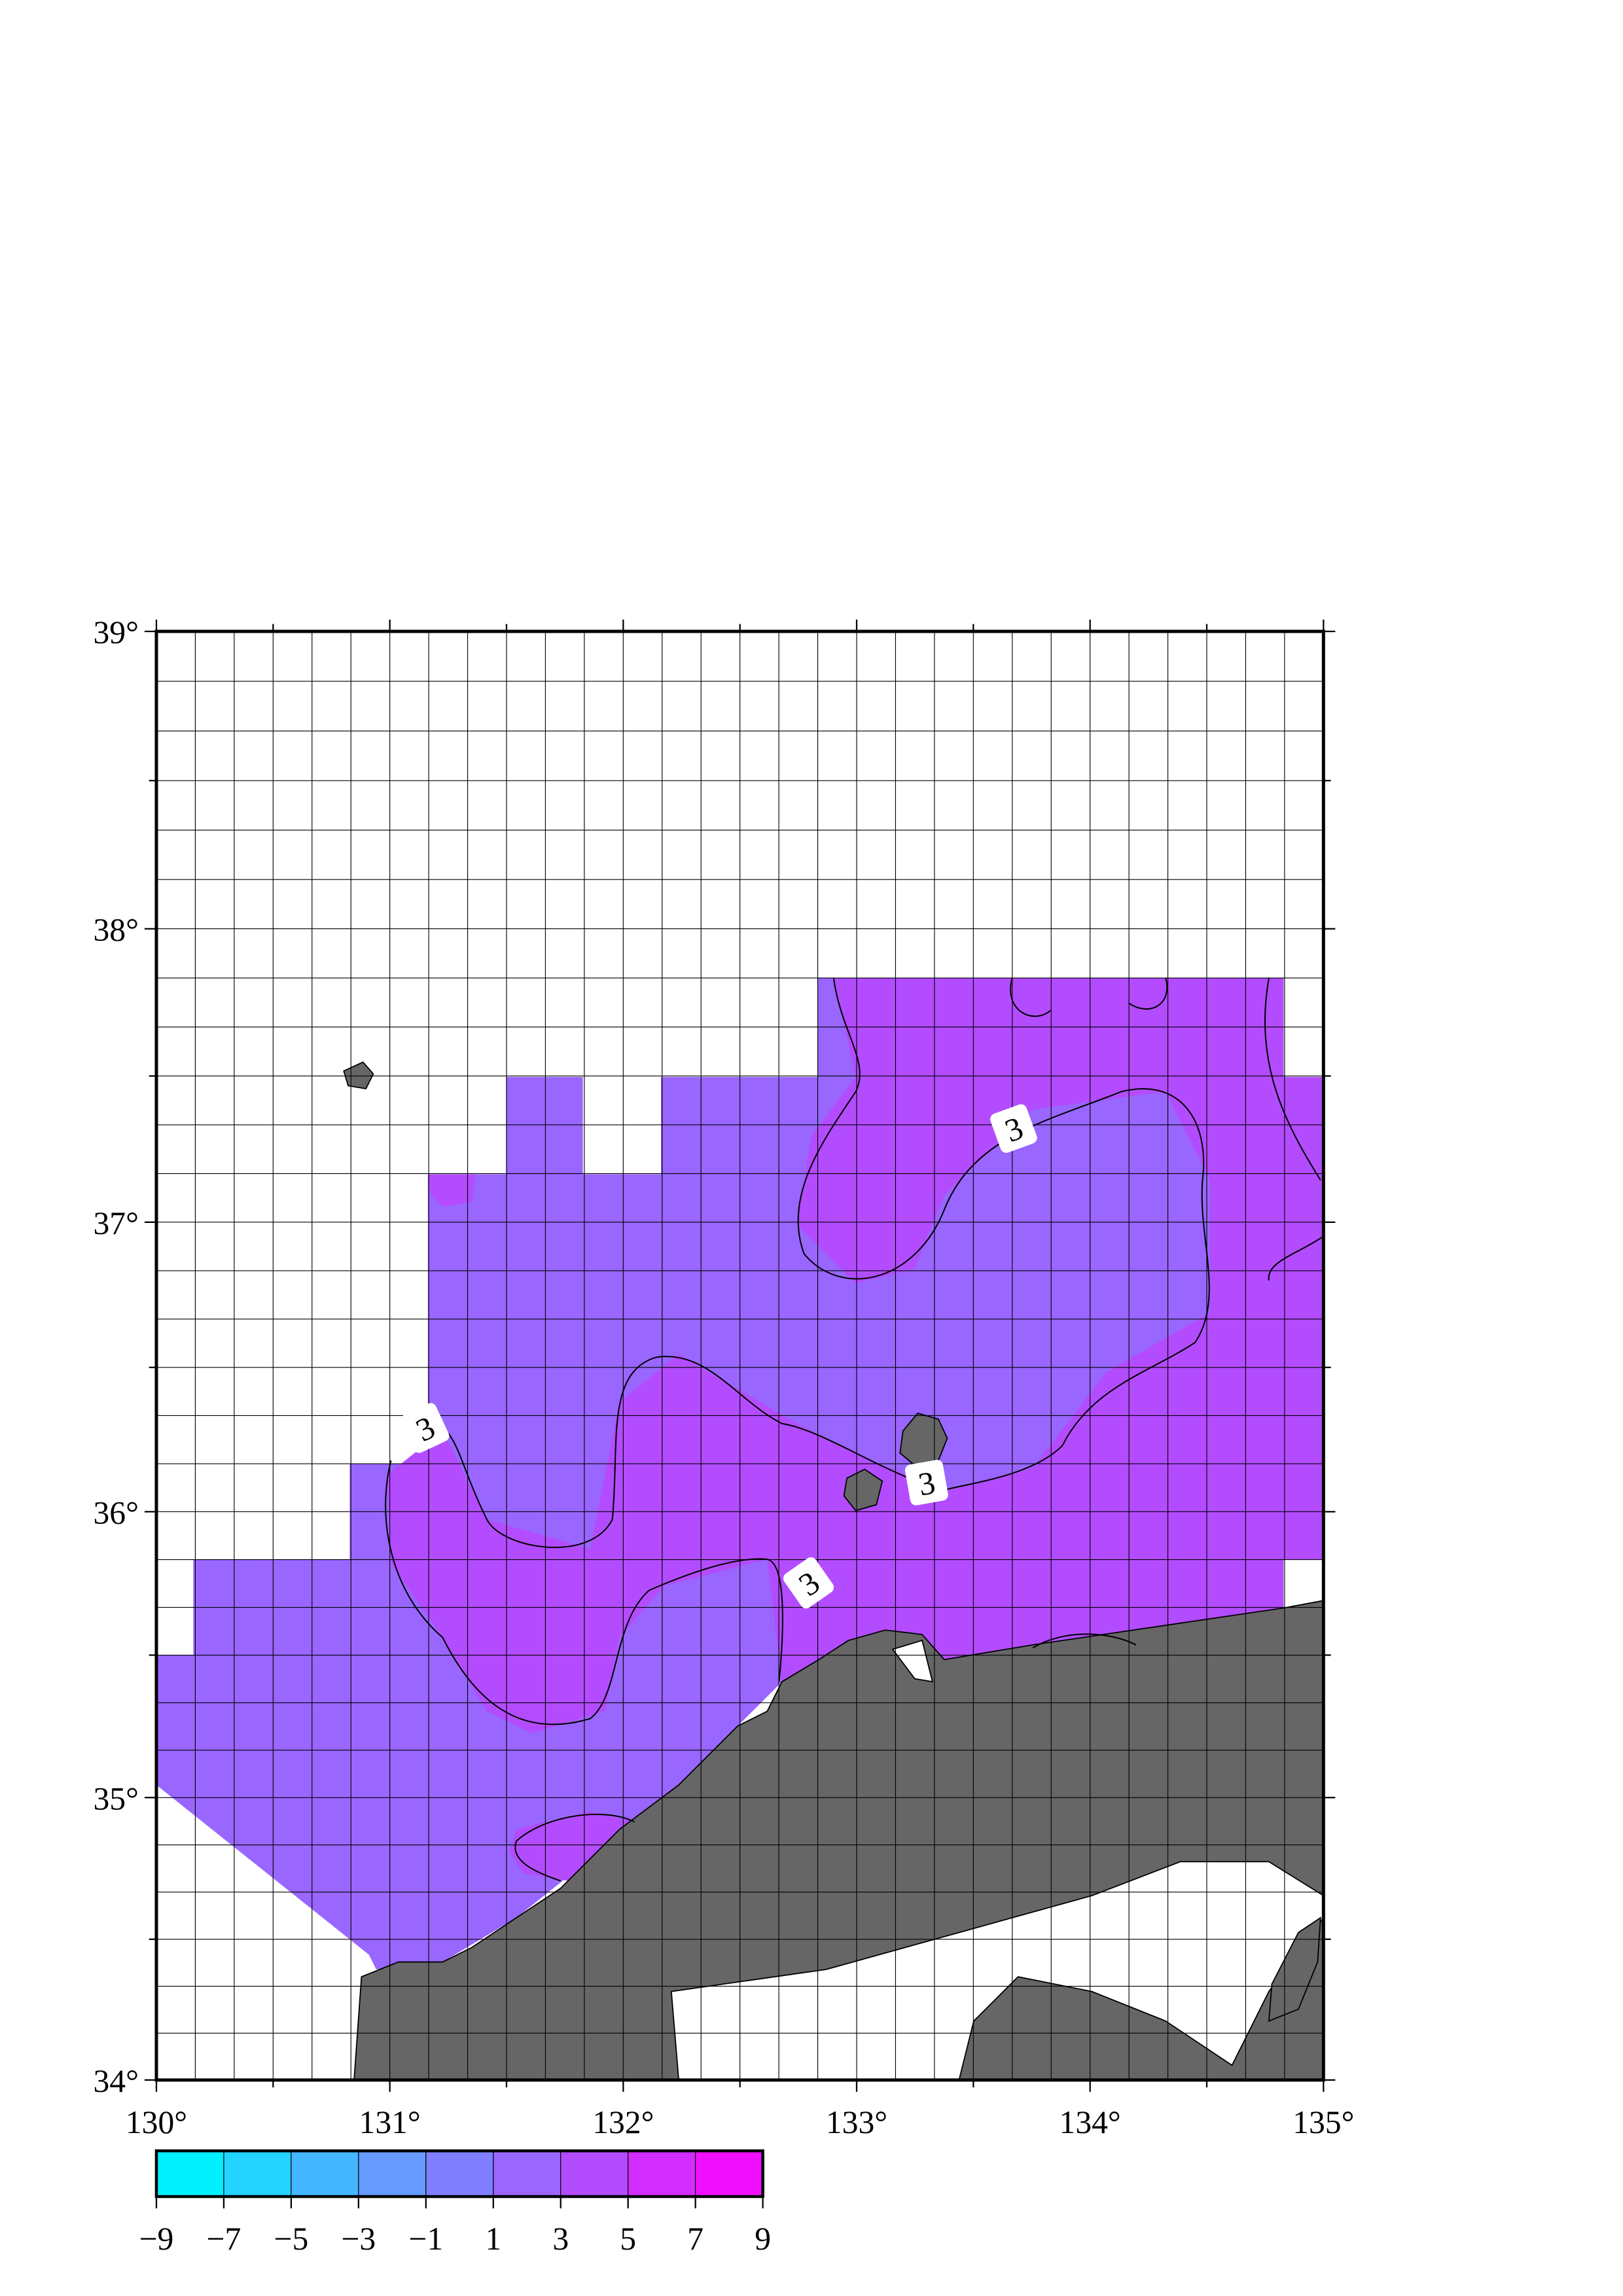  I want to click on colorbar-tick-label: −9, so click(157, 2239).